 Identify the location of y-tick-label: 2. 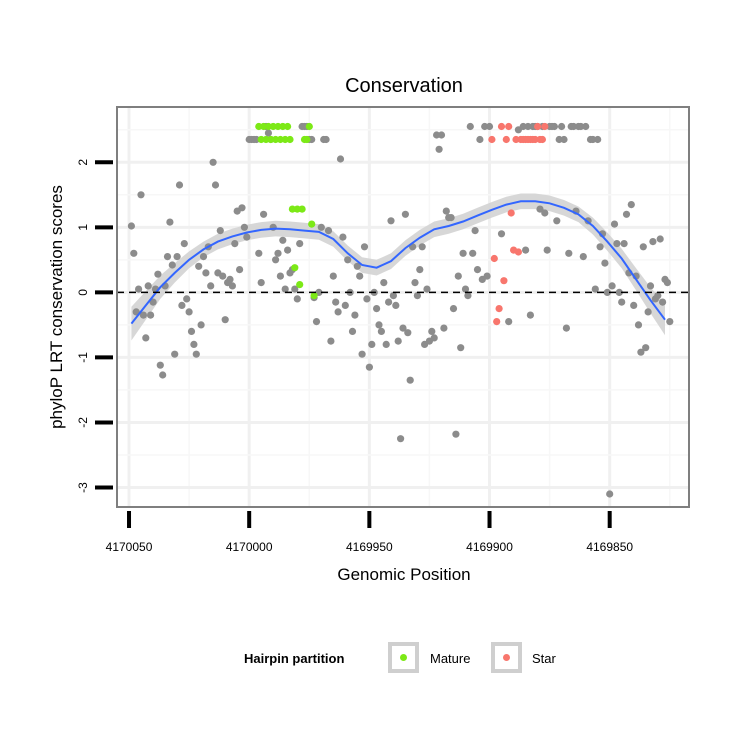
(83, 162).